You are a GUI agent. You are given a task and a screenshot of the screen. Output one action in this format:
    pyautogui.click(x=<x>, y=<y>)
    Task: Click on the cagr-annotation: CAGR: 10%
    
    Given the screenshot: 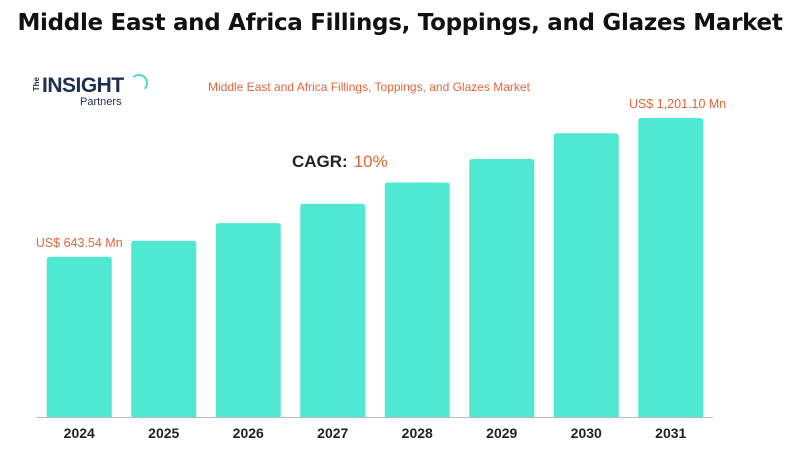 What is the action you would take?
    pyautogui.click(x=340, y=162)
    